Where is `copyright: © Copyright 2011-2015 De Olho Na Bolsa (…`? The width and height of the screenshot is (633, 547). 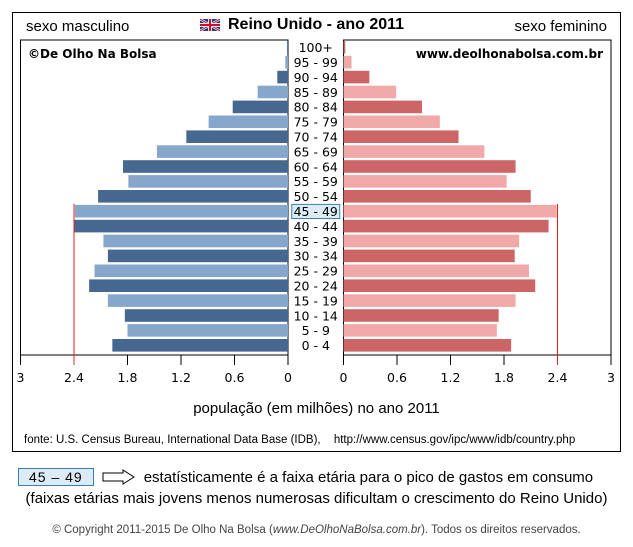
copyright: © Copyright 2011-2015 De Olho Na Bolsa (… is located at coordinates (316, 530).